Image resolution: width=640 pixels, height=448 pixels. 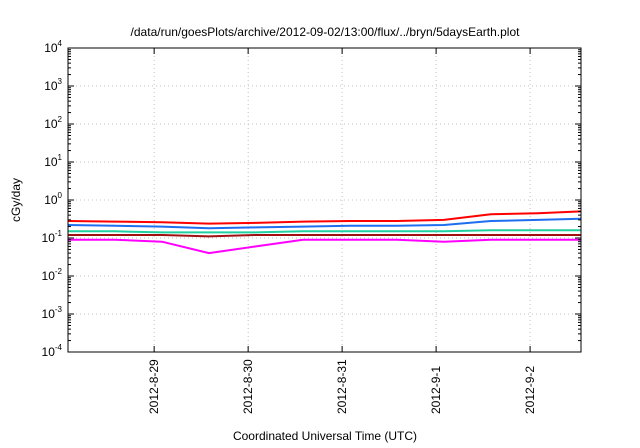 I want to click on y-tick-label: 10⁻³, so click(x=52, y=313).